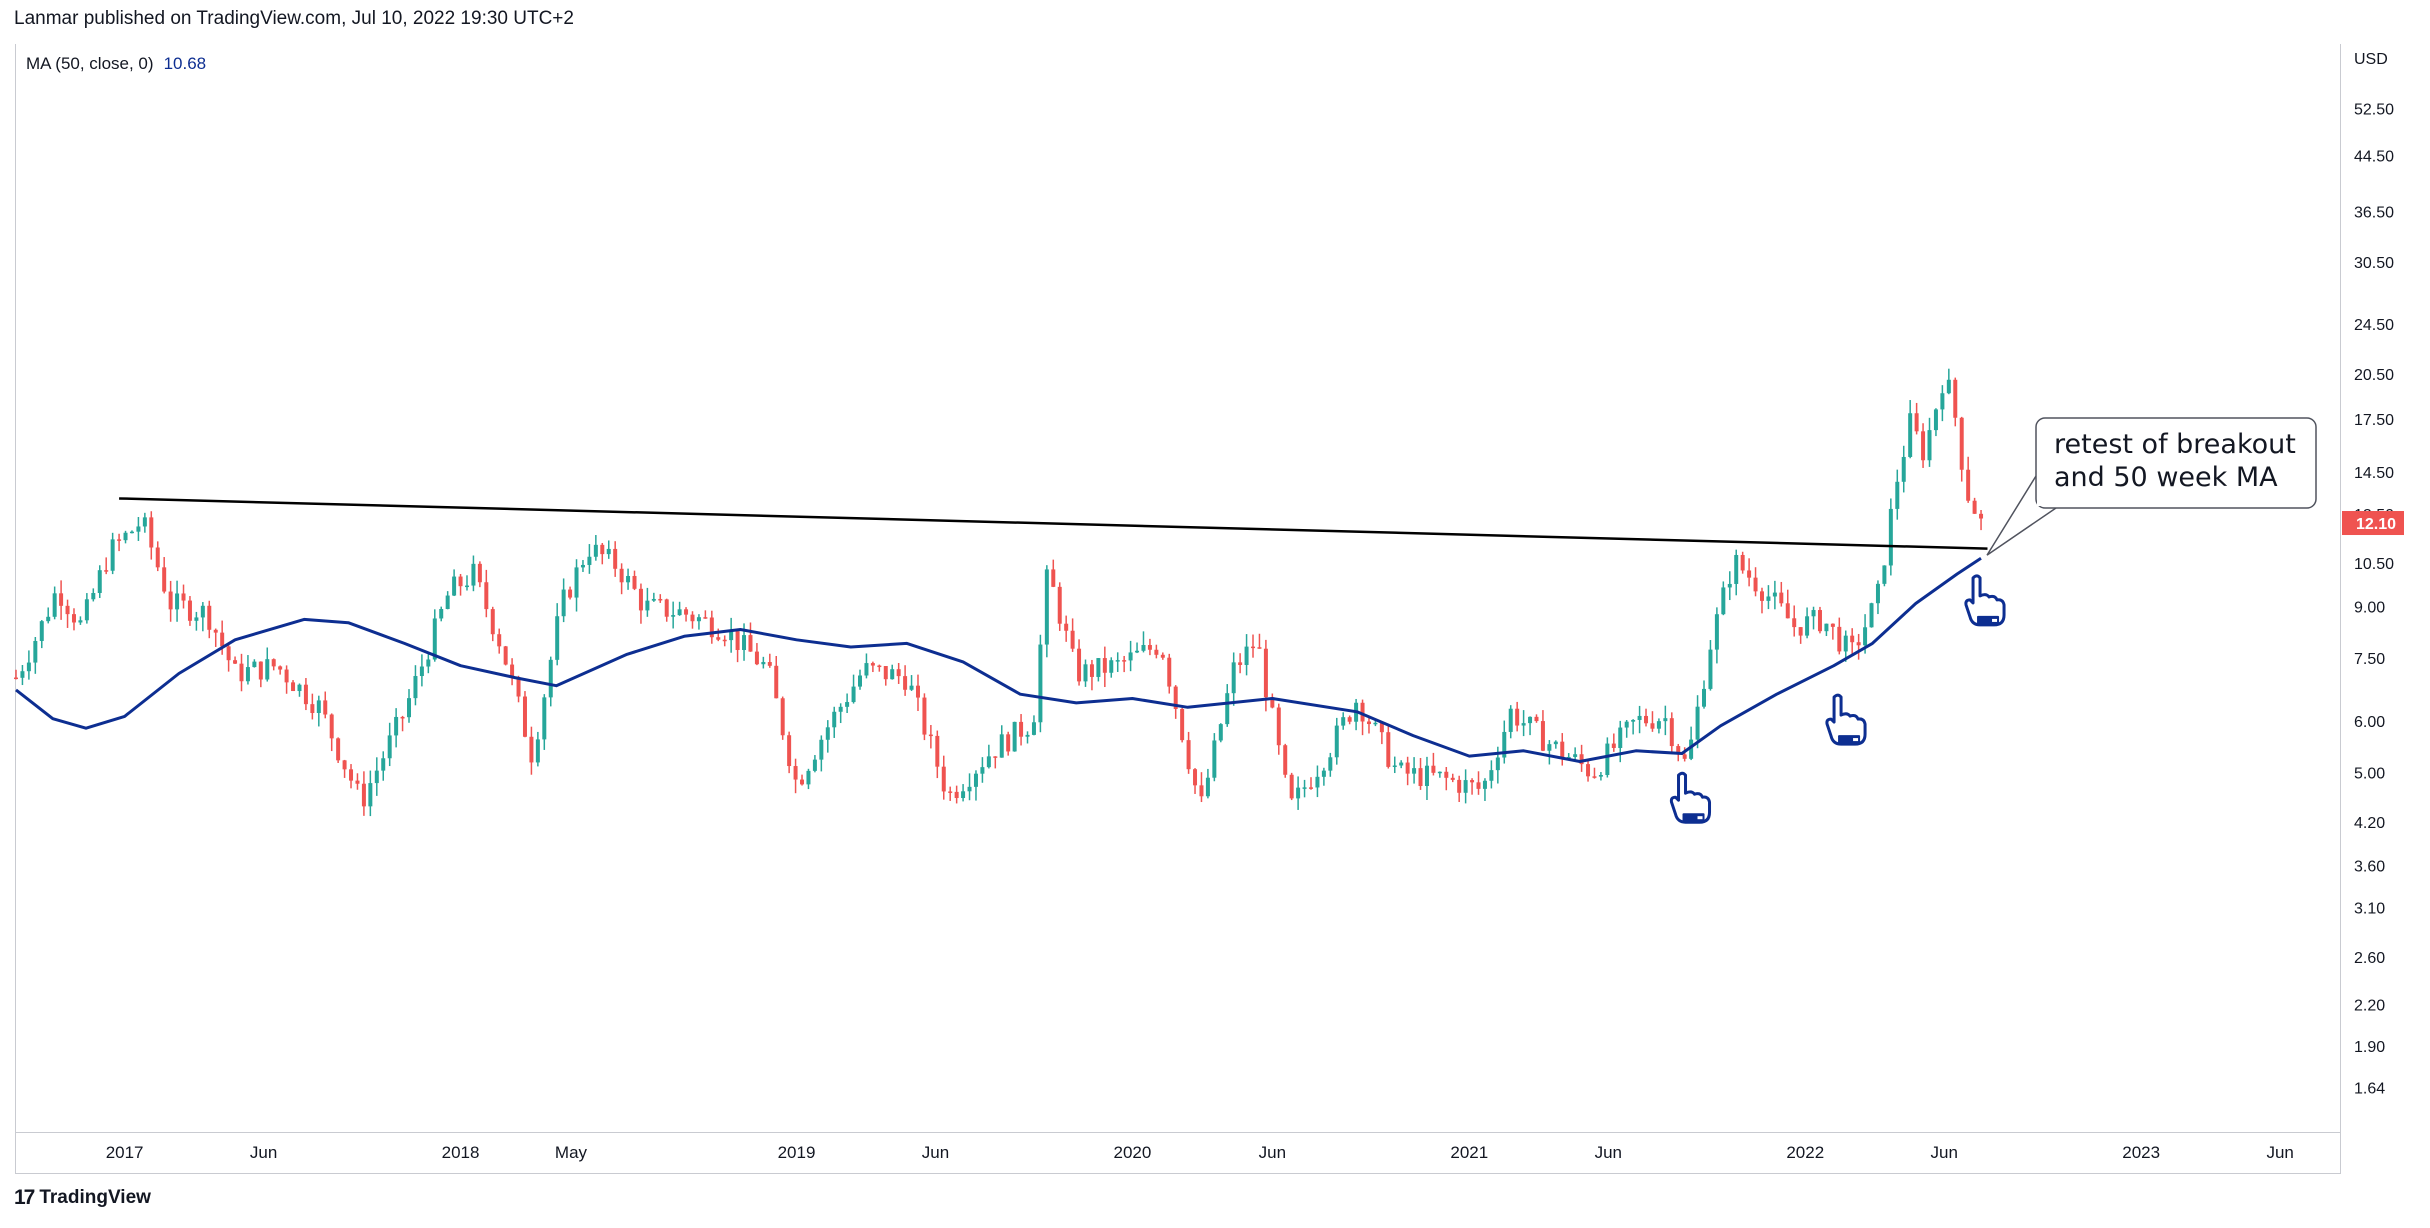 This screenshot has height=1228, width=2430. Describe the element at coordinates (82, 1198) in the screenshot. I see `footer-brand: 17 TradingView` at that location.